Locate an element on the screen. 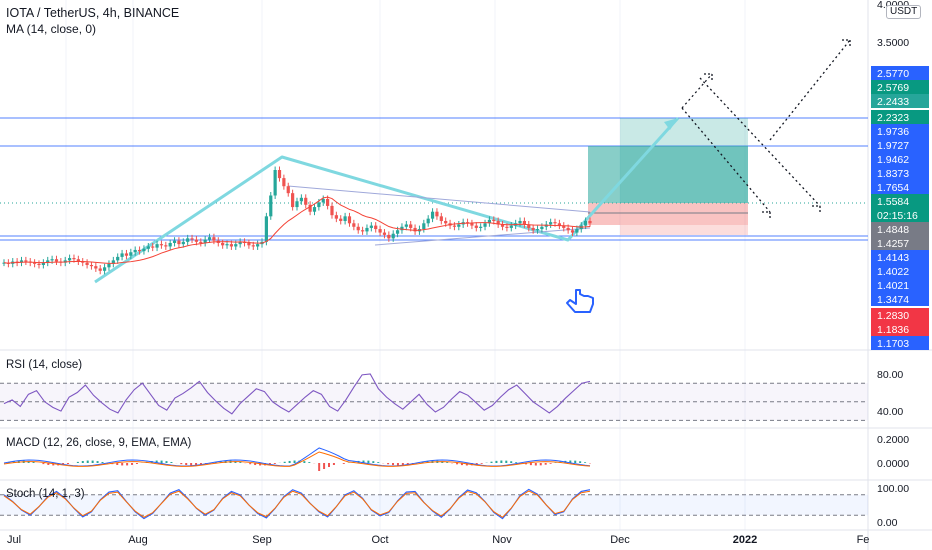  rsi-pane-title: RSI (14, close) is located at coordinates (44, 365).